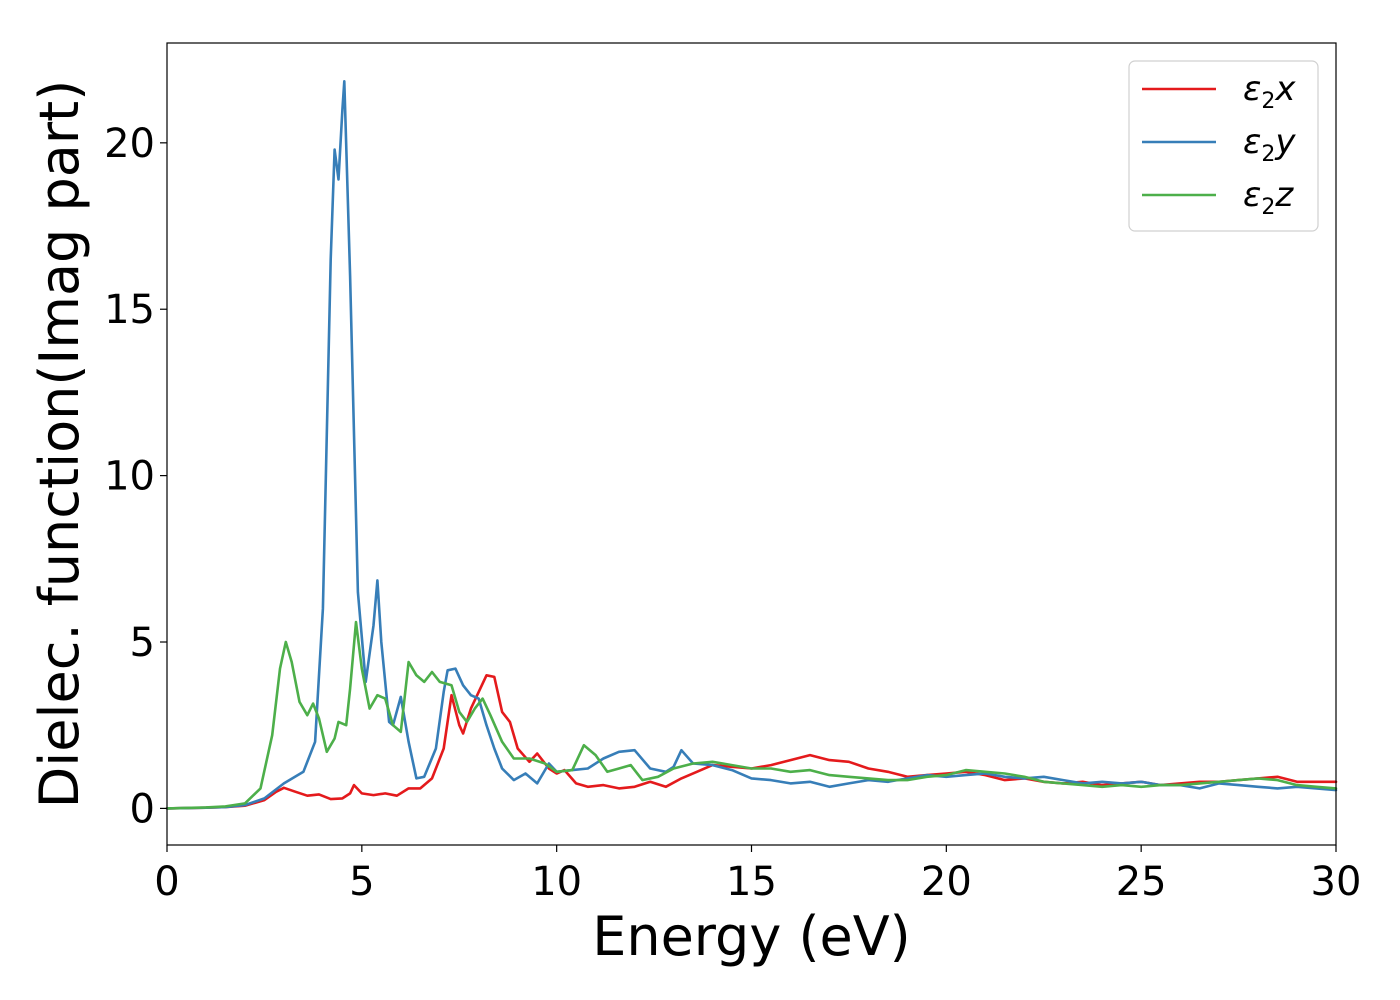 Image resolution: width=1400 pixels, height=1000 pixels. What do you see at coordinates (142, 809) in the screenshot?
I see `y-tick-label: 0` at bounding box center [142, 809].